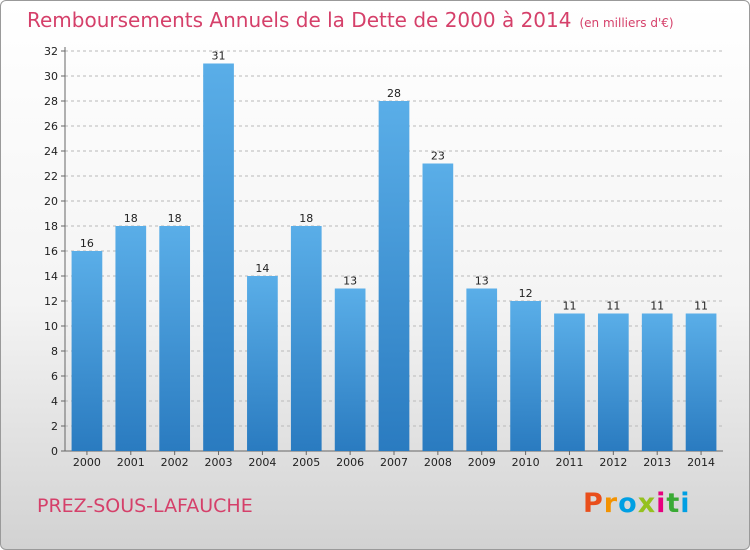 The height and width of the screenshot is (550, 750). Describe the element at coordinates (51, 251) in the screenshot. I see `y-tick-label: 16` at that location.